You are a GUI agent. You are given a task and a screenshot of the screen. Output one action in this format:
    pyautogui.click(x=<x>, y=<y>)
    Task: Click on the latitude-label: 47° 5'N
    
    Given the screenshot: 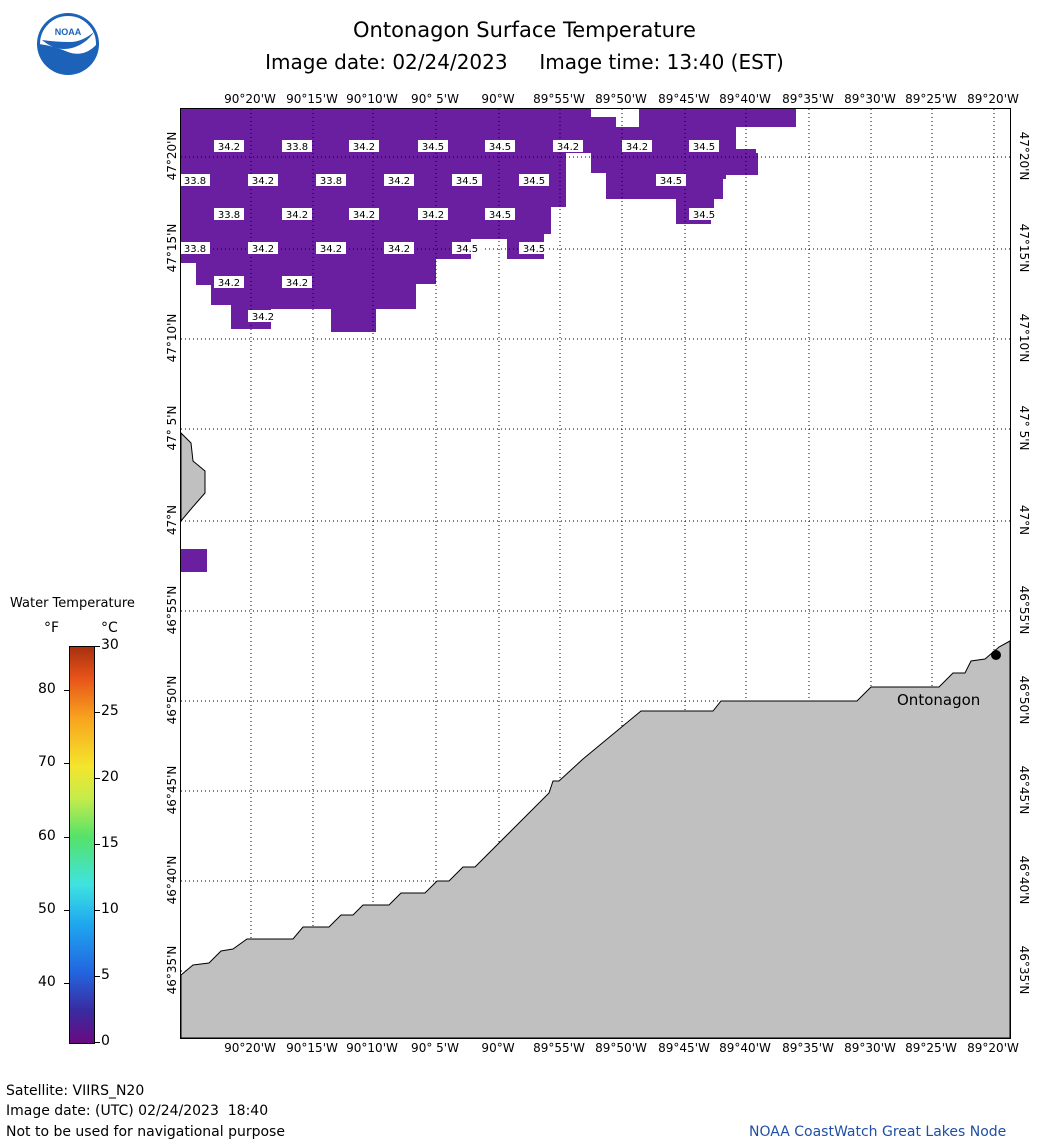 What is the action you would take?
    pyautogui.click(x=1024, y=428)
    